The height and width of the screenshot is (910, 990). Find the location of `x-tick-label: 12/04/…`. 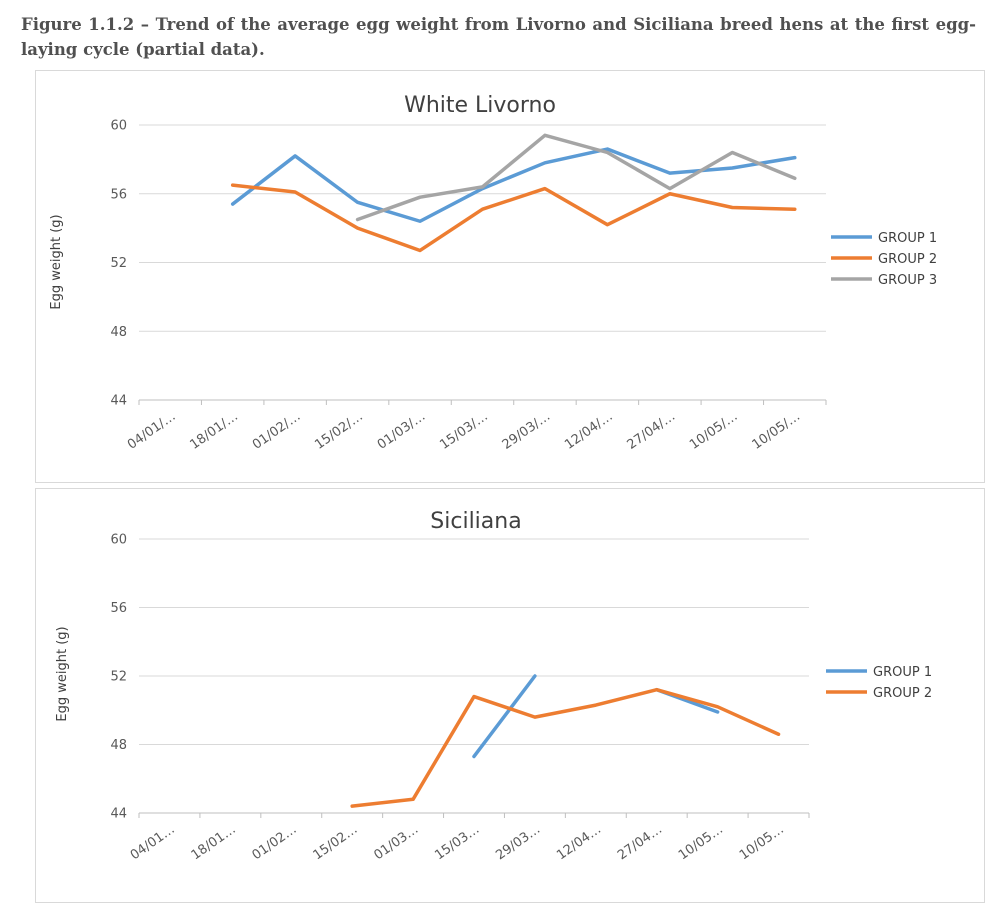

x-tick-label: 12/04/… is located at coordinates (589, 431).